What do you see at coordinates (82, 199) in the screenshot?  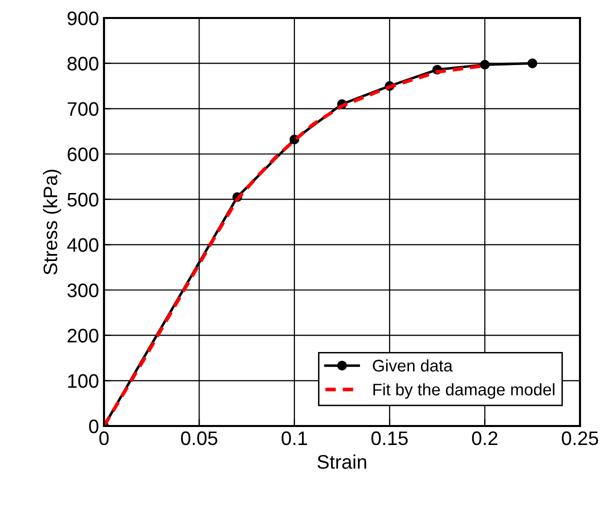 I see `y-tick-label: 500` at bounding box center [82, 199].